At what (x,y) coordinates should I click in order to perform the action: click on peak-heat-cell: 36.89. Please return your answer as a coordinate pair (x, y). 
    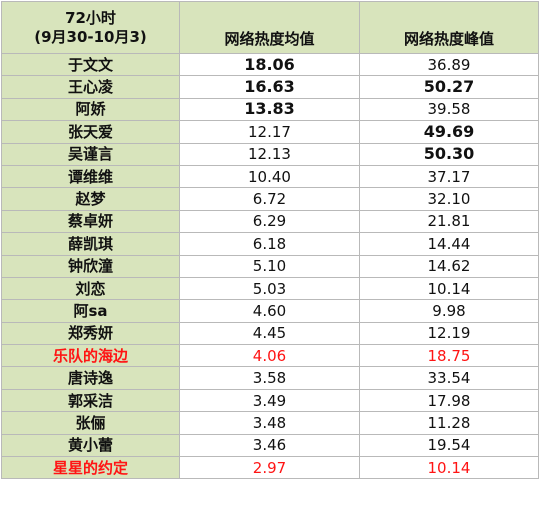
    Looking at the image, I should click on (449, 64).